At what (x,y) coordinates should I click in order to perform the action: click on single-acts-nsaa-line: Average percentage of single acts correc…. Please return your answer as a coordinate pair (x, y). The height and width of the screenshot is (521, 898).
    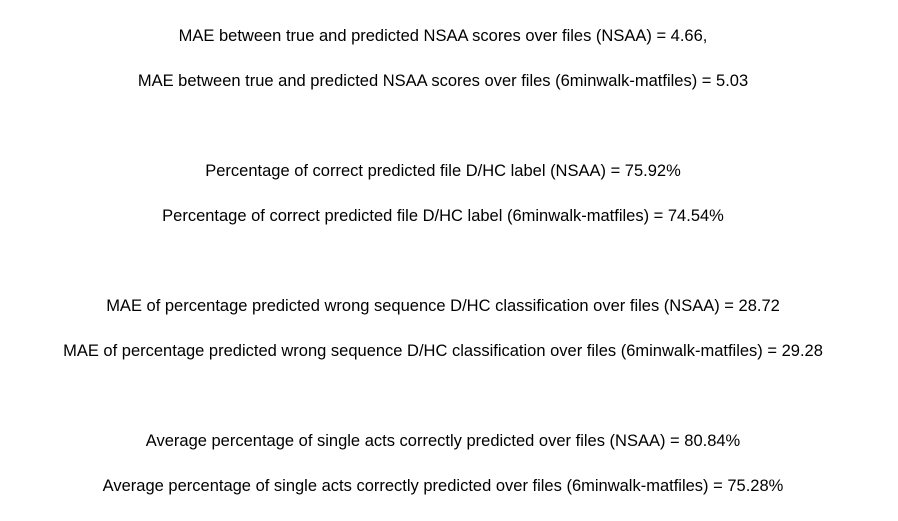
    Looking at the image, I should click on (443, 441).